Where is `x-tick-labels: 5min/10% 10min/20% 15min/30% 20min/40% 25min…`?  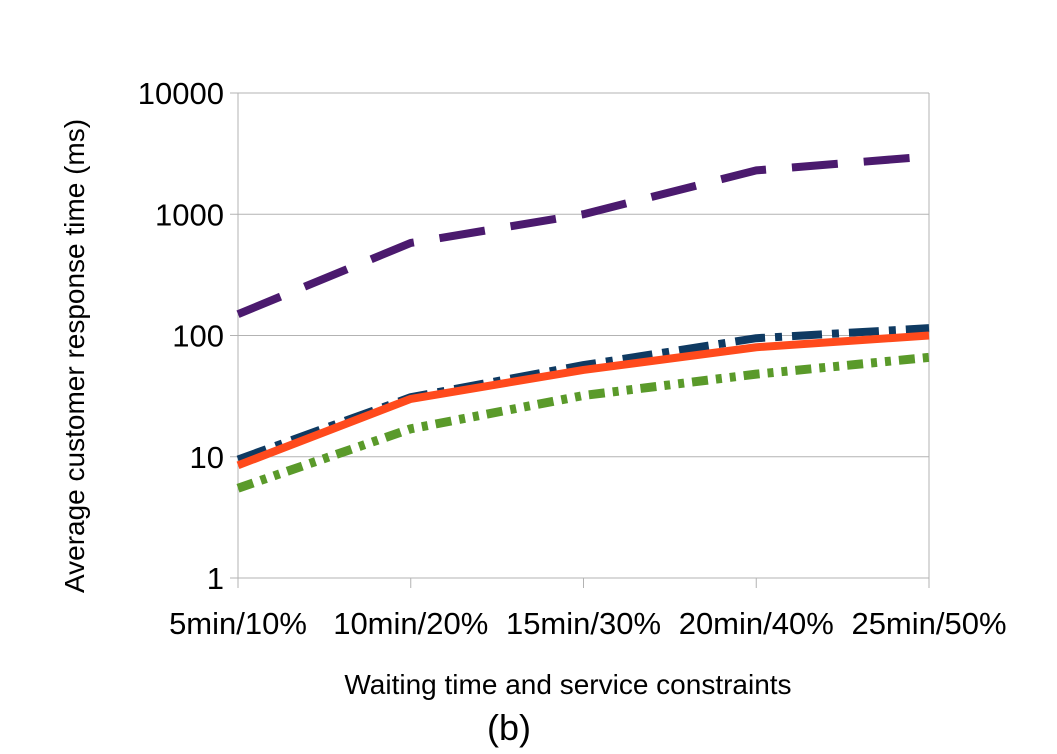 x-tick-labels: 5min/10% 10min/20% 15min/30% 20min/40% 25min… is located at coordinates (587, 623).